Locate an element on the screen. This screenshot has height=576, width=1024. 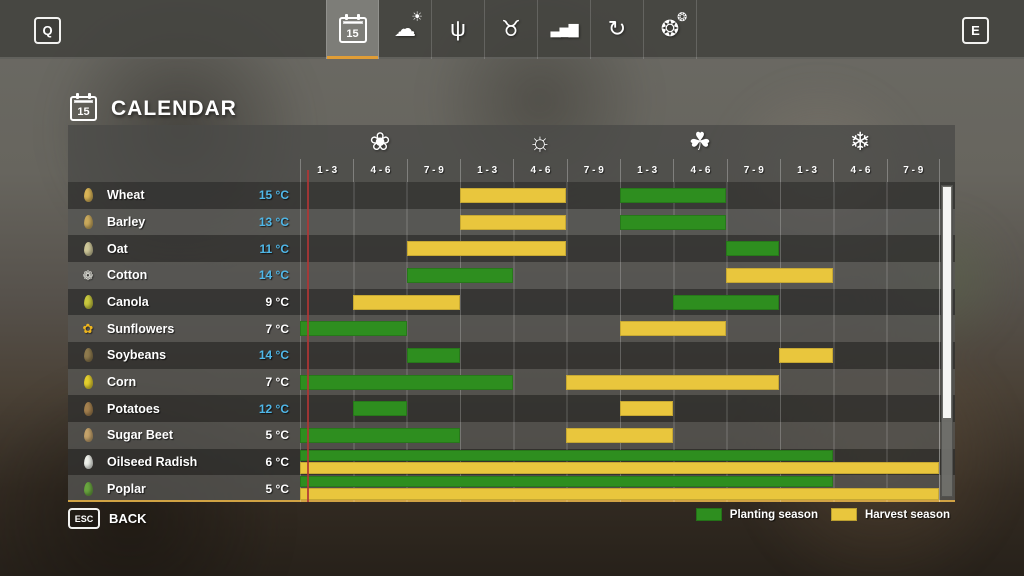
hotkey-q-button: Q is located at coordinates (47, 30).